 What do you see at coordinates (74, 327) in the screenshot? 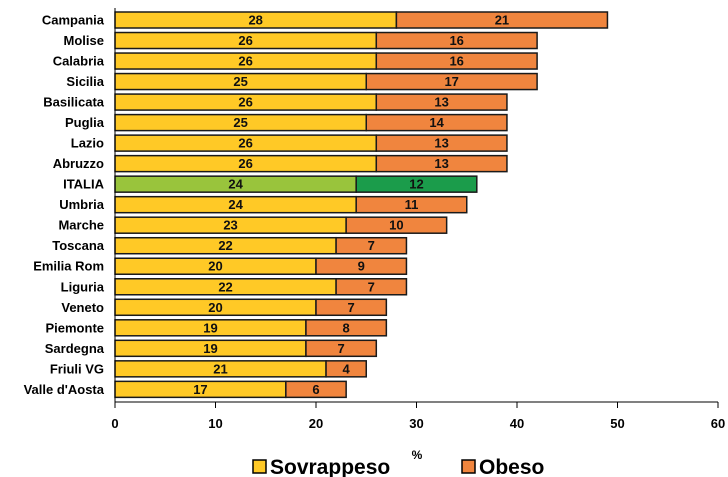
I see `category-label-piemonte: Piemonte` at bounding box center [74, 327].